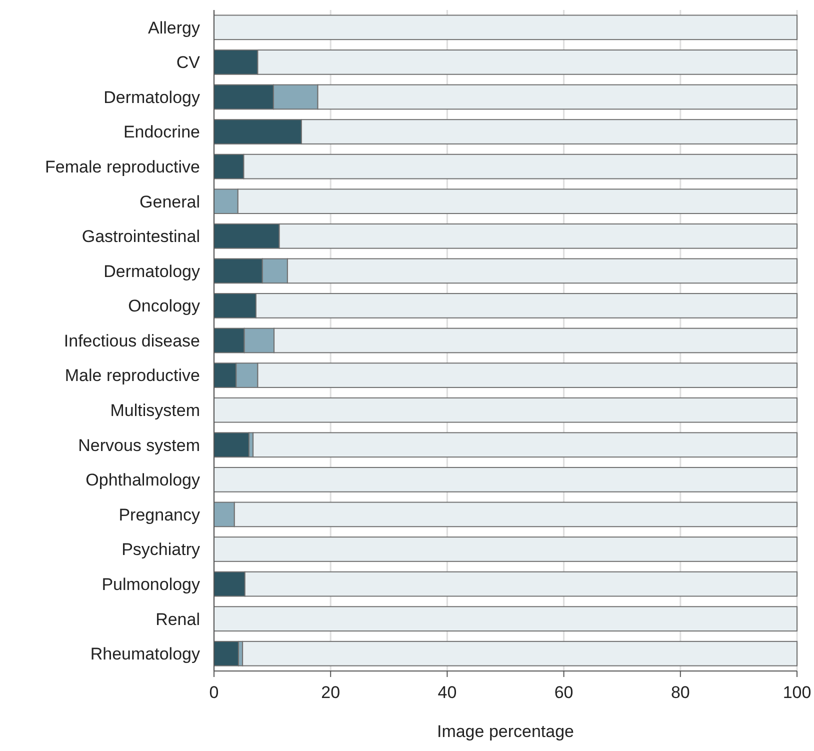 The image size is (814, 751). Describe the element at coordinates (159, 514) in the screenshot. I see `y-tick-label: Pregnancy` at that location.